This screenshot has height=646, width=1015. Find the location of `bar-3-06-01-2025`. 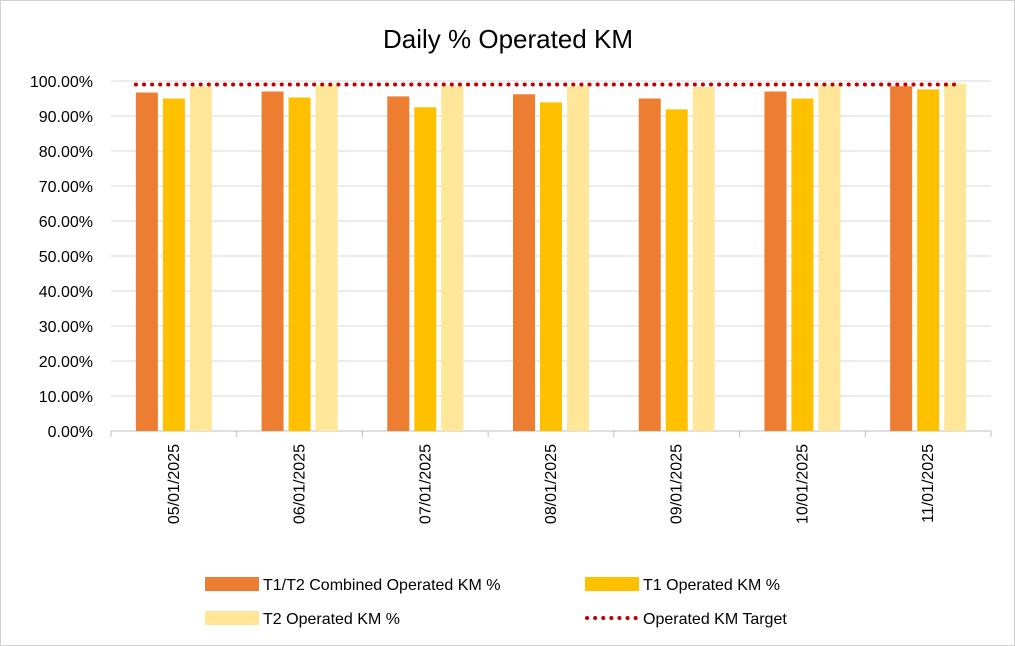

bar-3-06-01-2025 is located at coordinates (326, 258).